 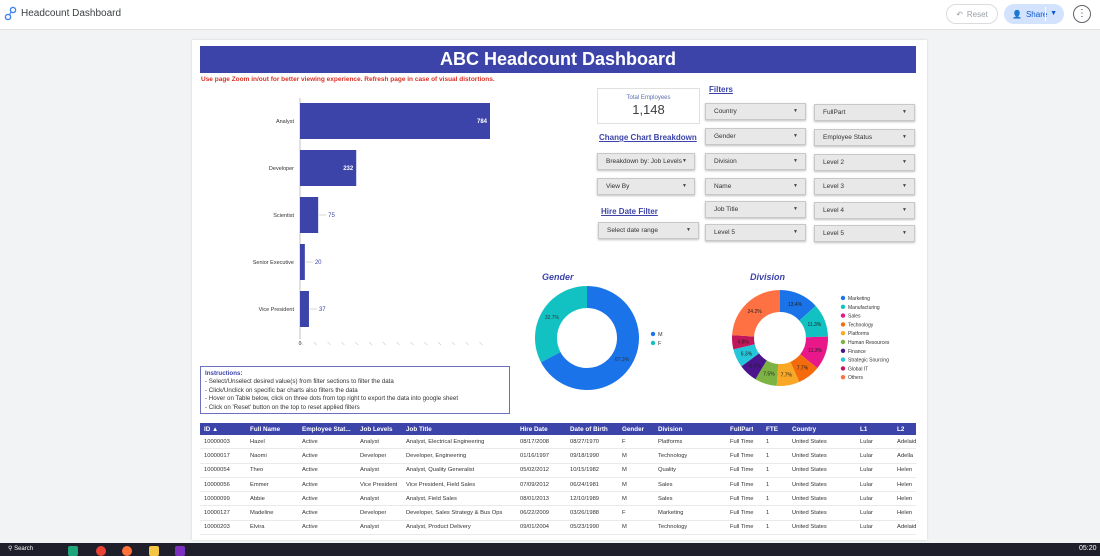 What do you see at coordinates (127, 551) in the screenshot?
I see `firefox-icon` at bounding box center [127, 551].